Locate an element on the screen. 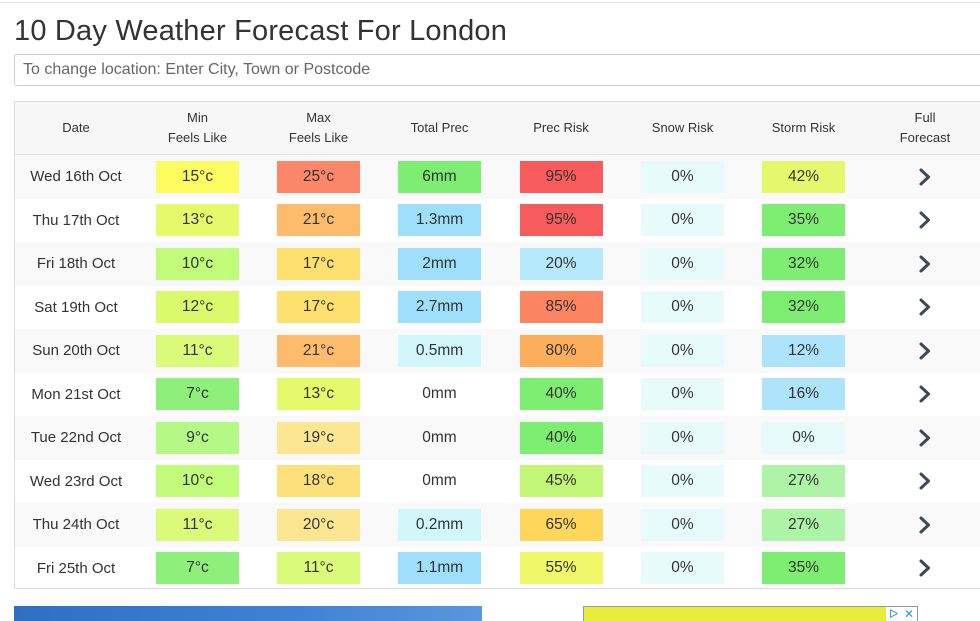 The height and width of the screenshot is (621, 980). min-temp-pill: 7°c is located at coordinates (197, 394).